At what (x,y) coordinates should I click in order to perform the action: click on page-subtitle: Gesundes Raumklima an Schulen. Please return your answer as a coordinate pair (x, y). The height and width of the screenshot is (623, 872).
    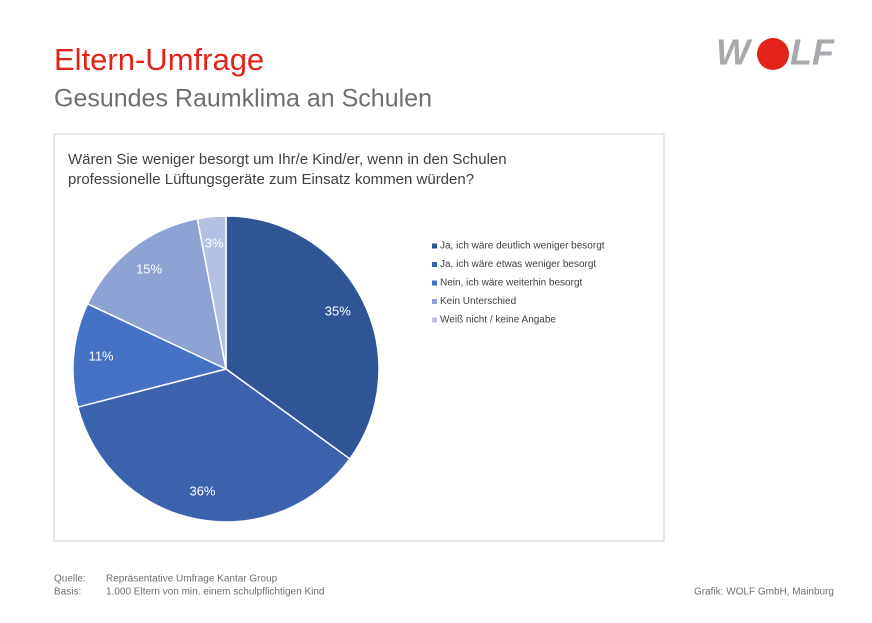
    Looking at the image, I should click on (243, 99).